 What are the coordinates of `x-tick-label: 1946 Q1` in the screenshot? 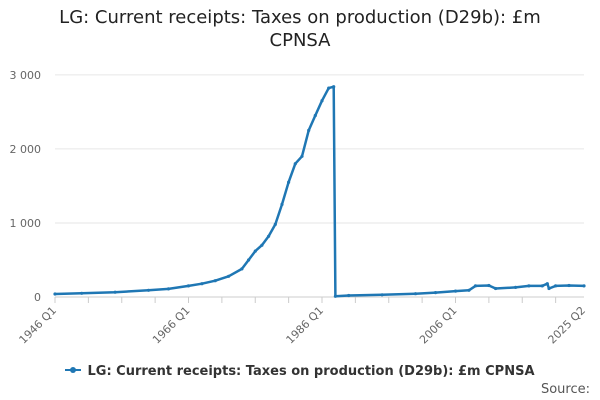 It's located at (38, 325).